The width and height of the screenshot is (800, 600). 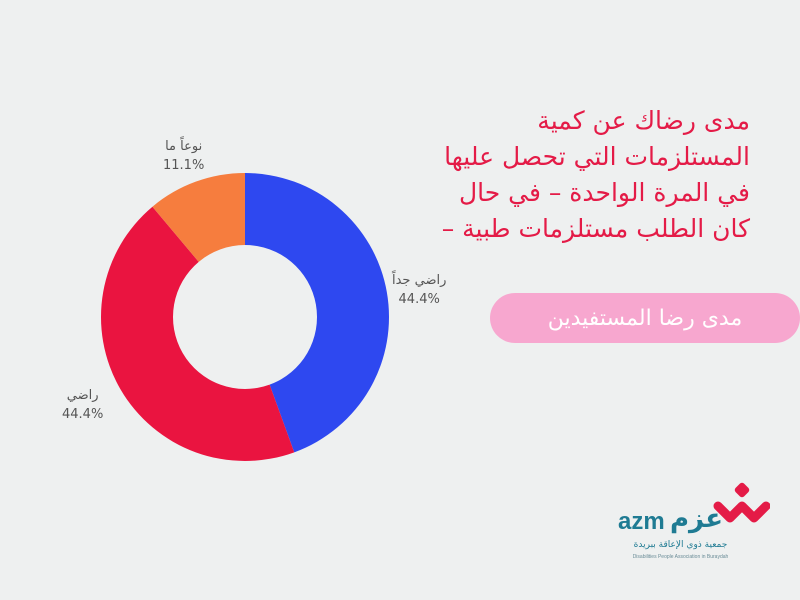 I want to click on slice-category-label: راضي, so click(x=82, y=395).